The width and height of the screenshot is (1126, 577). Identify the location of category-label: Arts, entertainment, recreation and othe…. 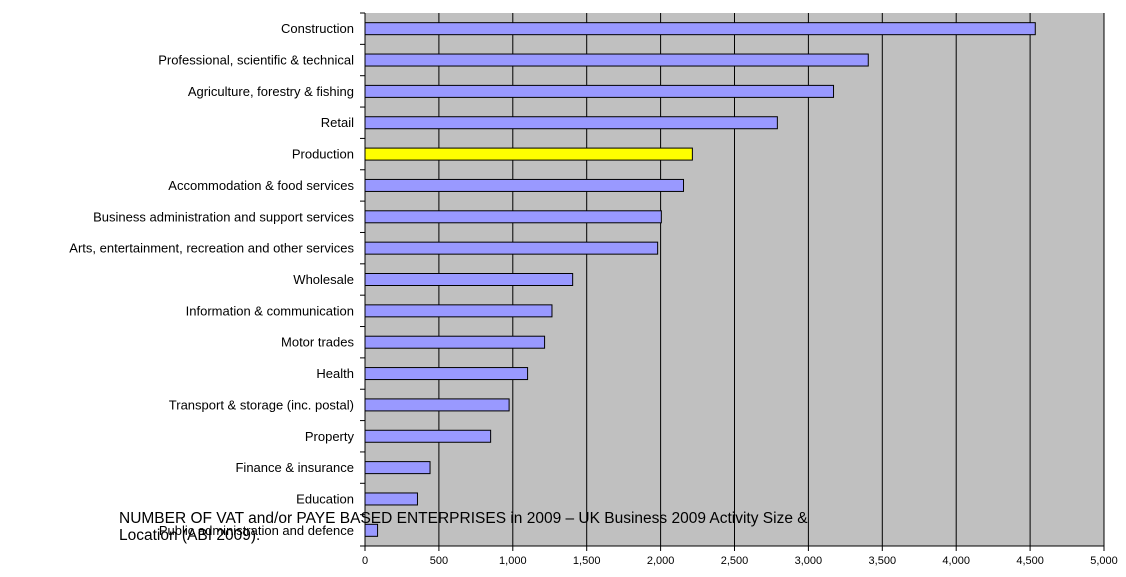
(211, 248).